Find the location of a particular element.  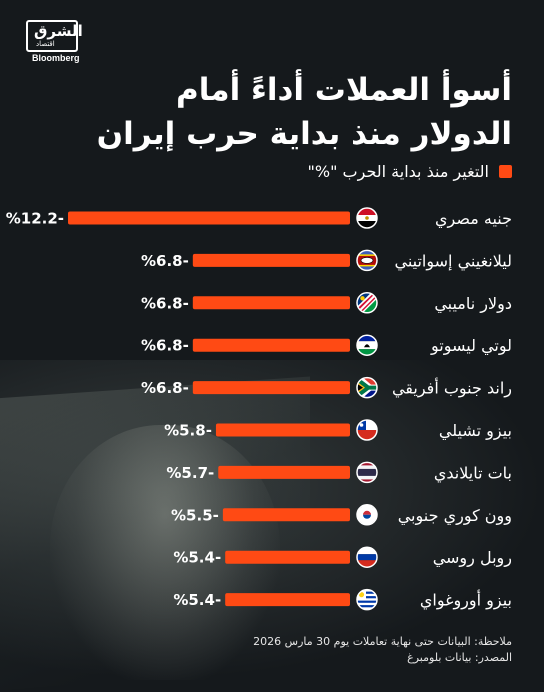

logo-arabic-sub: اقتصاد is located at coordinates (45, 44).